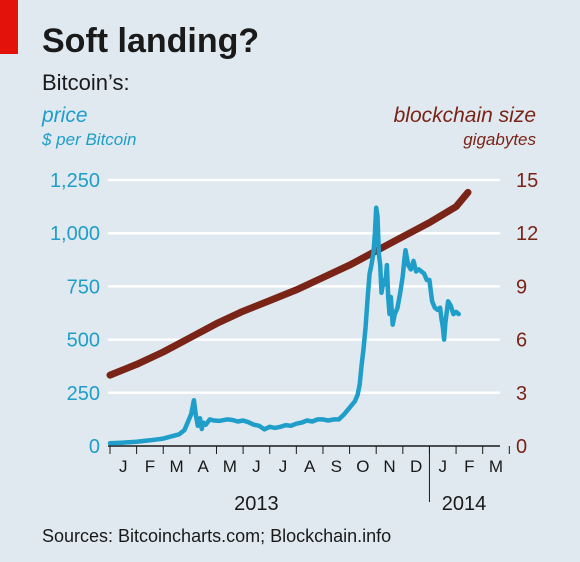  I want to click on chart-title: Soft landing?, so click(151, 41).